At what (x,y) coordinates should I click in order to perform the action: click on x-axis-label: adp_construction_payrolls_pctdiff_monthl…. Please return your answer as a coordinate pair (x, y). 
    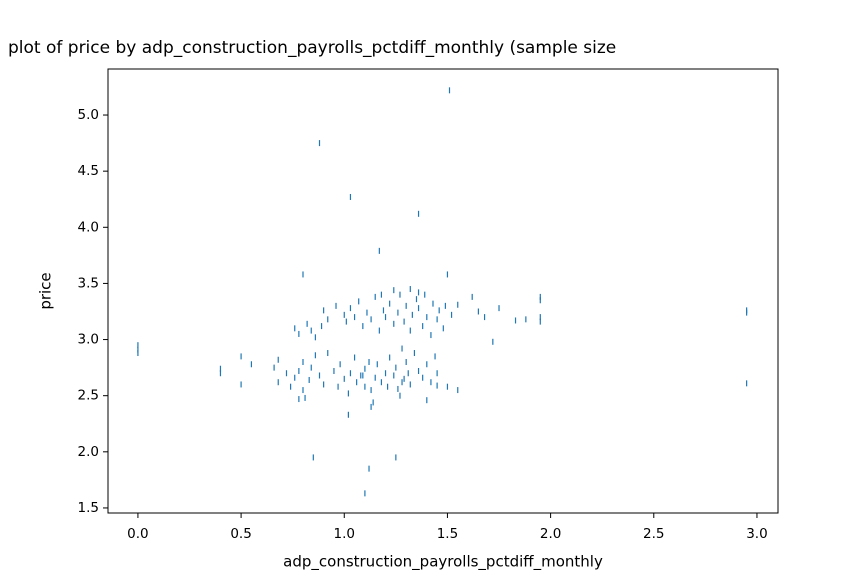
    Looking at the image, I should click on (443, 562).